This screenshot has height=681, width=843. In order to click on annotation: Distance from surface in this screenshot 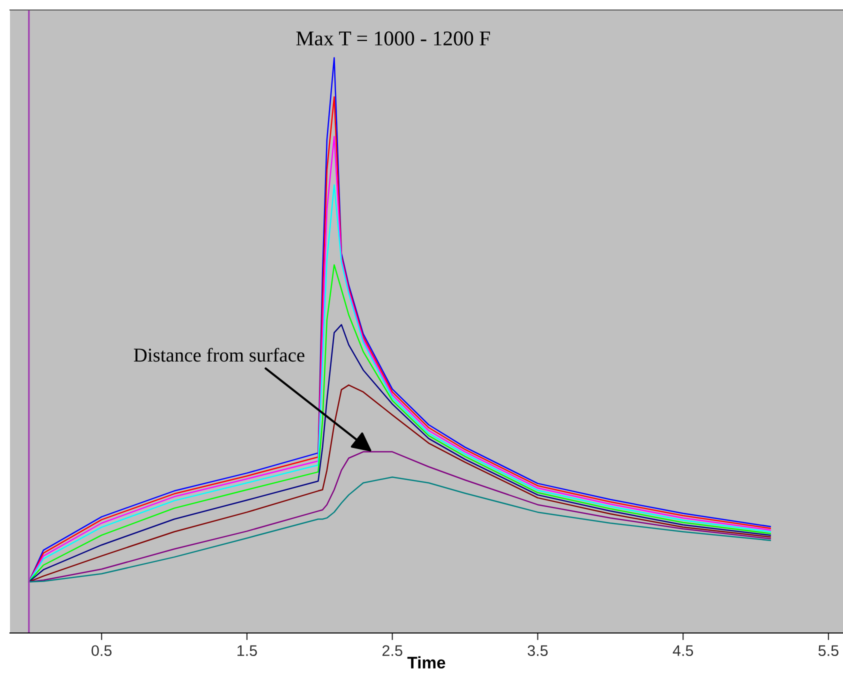, I will do `click(219, 355)`.